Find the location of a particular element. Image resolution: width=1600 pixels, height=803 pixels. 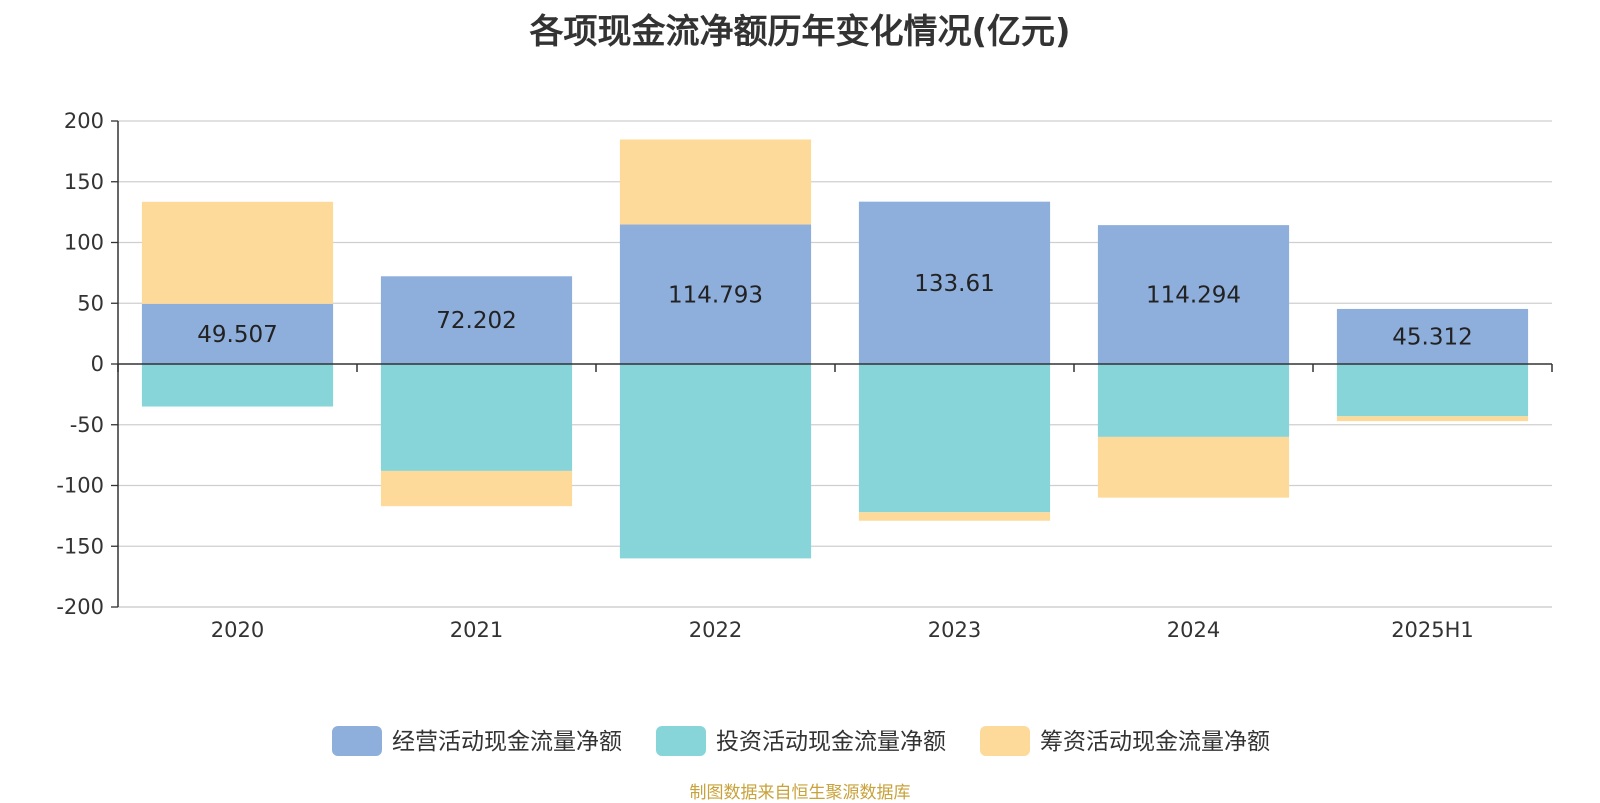

source-note: 制图数据来自恒生聚源数据库 is located at coordinates (800, 793).